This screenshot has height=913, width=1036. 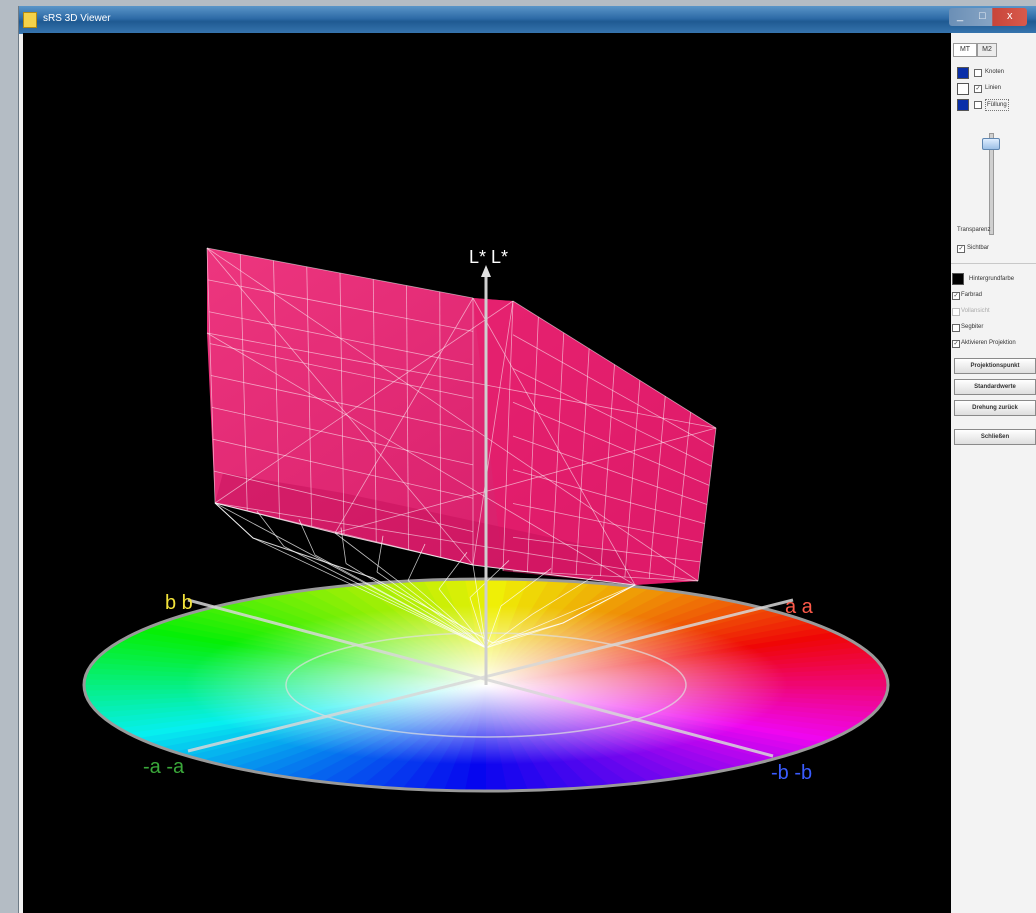 What do you see at coordinates (995, 387) in the screenshot?
I see `standardwerte-button: Standardwerte` at bounding box center [995, 387].